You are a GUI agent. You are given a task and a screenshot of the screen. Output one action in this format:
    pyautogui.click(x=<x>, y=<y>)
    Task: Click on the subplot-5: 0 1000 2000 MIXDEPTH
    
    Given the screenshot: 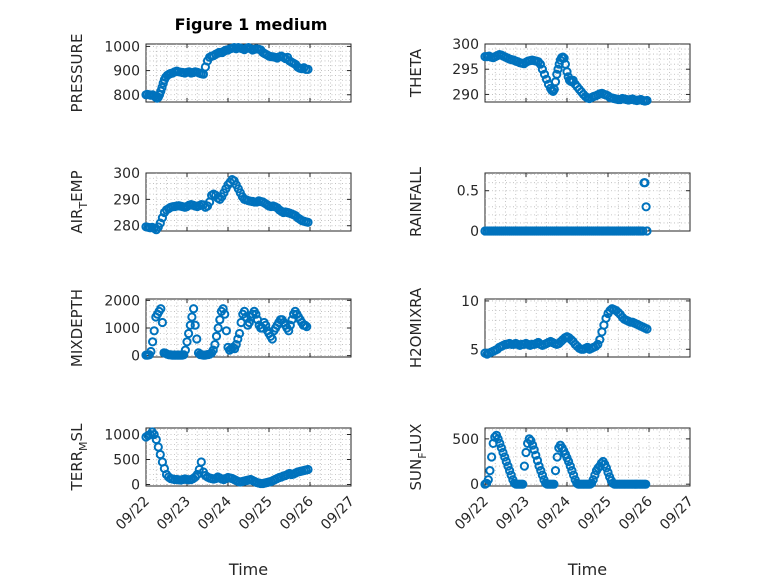 What is the action you would take?
    pyautogui.click(x=210, y=328)
    